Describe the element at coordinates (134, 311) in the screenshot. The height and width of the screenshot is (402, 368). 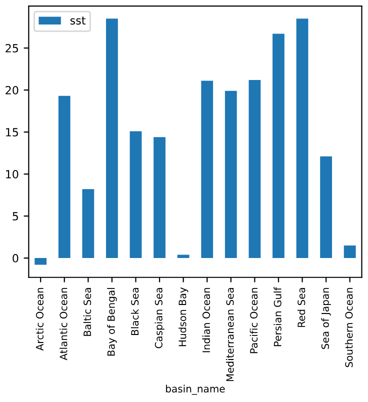
I see `x-tick-label: Black Sea` at that location.